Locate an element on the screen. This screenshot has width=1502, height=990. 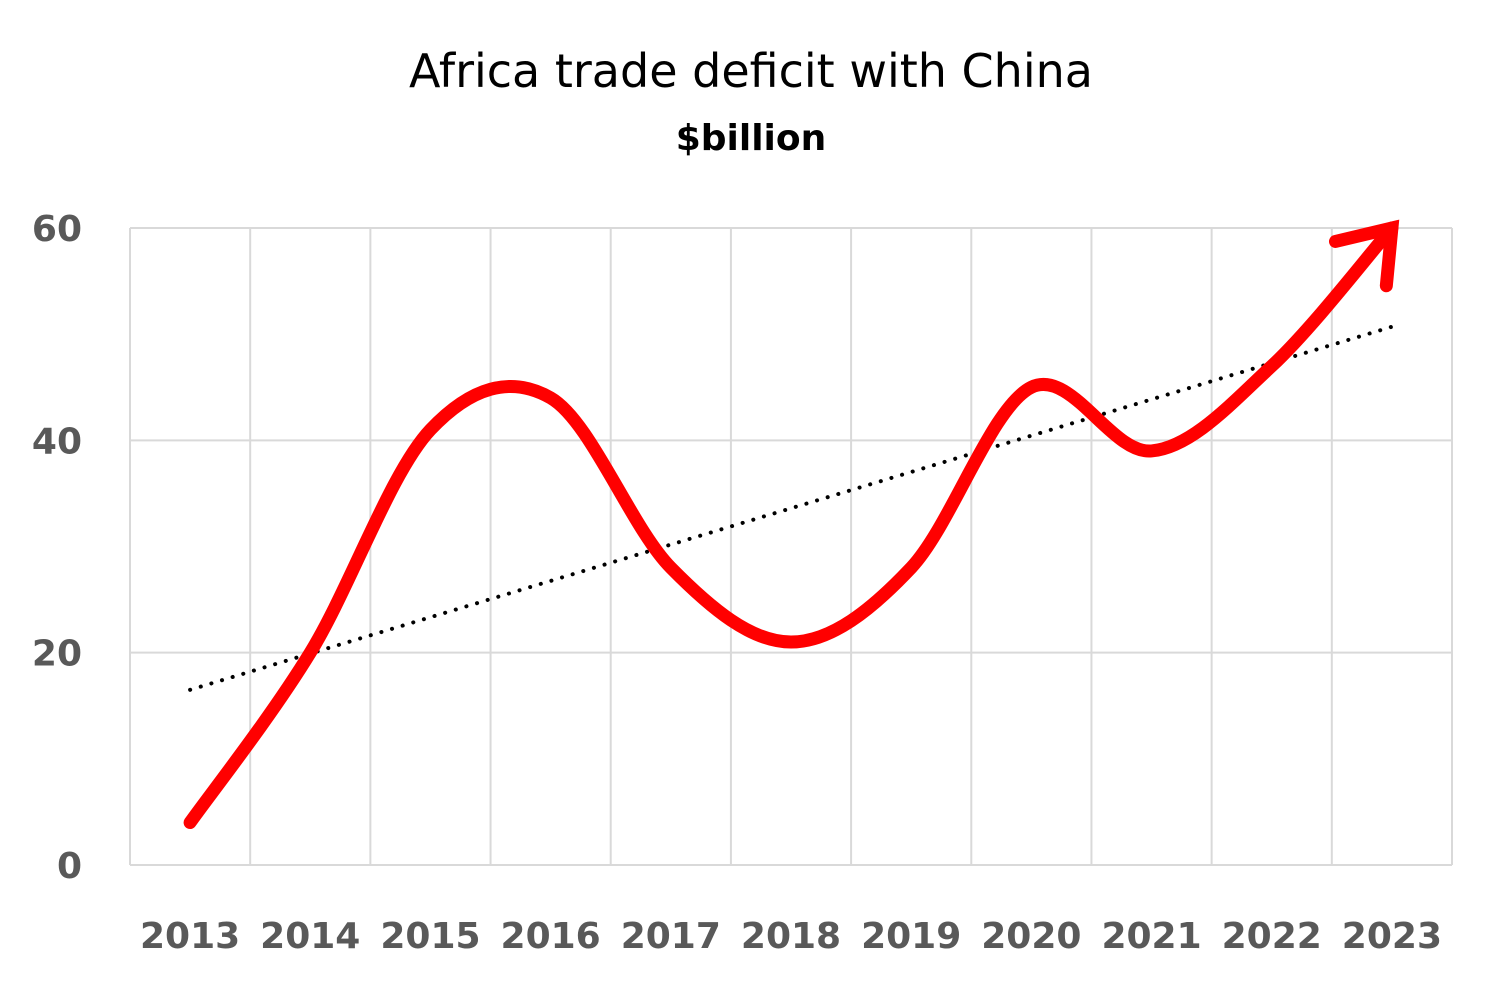
x-tick-label: 2015 is located at coordinates (430, 936).